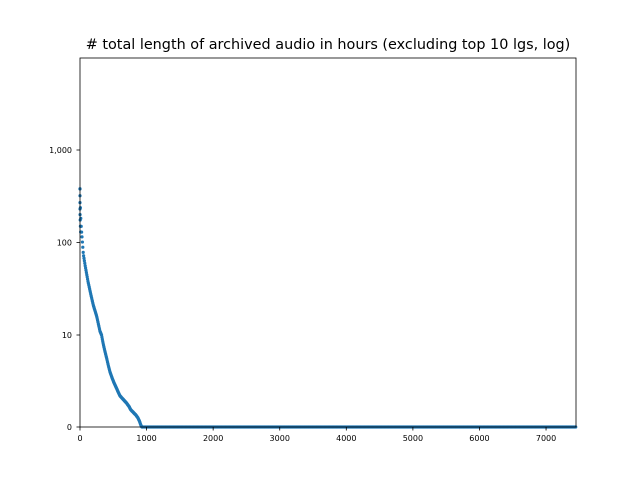 Image resolution: width=640 pixels, height=480 pixels. What do you see at coordinates (64, 289) in the screenshot?
I see `y-axis: 0 10 100 1,000` at bounding box center [64, 289].